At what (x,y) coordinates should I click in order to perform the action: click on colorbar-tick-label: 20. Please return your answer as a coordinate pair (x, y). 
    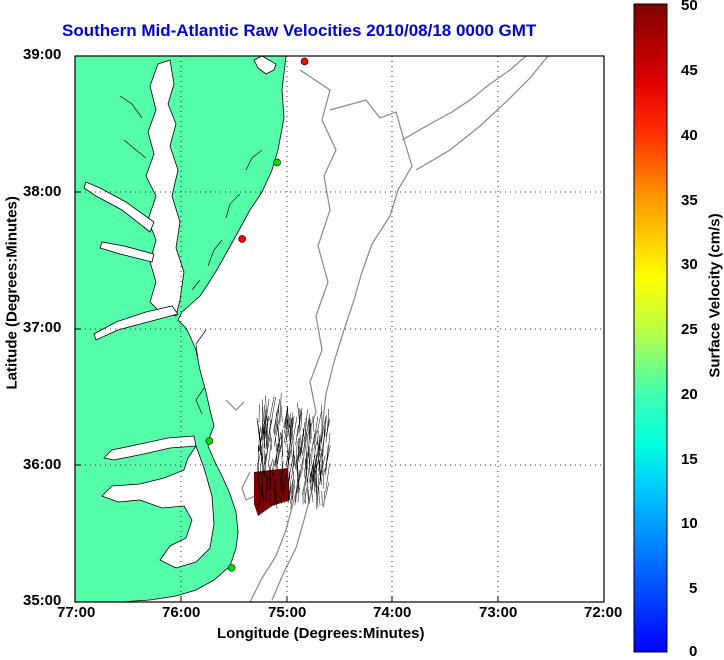
    Looking at the image, I should click on (689, 394).